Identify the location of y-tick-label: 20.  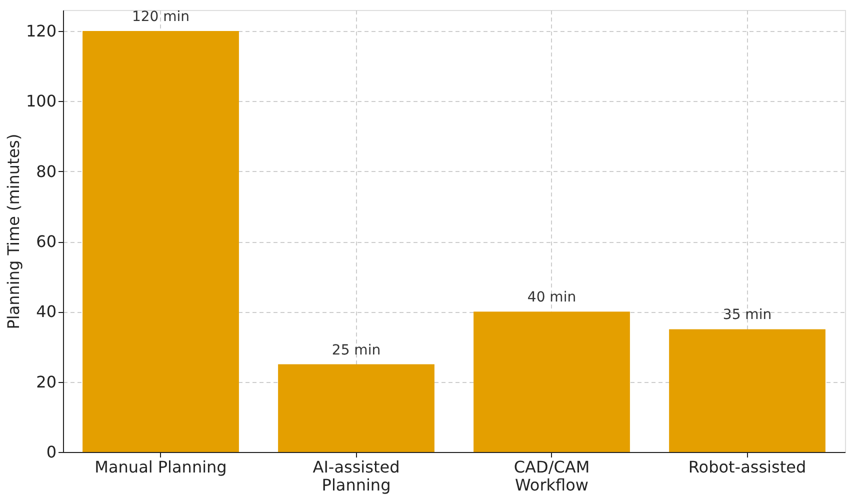
(46, 382).